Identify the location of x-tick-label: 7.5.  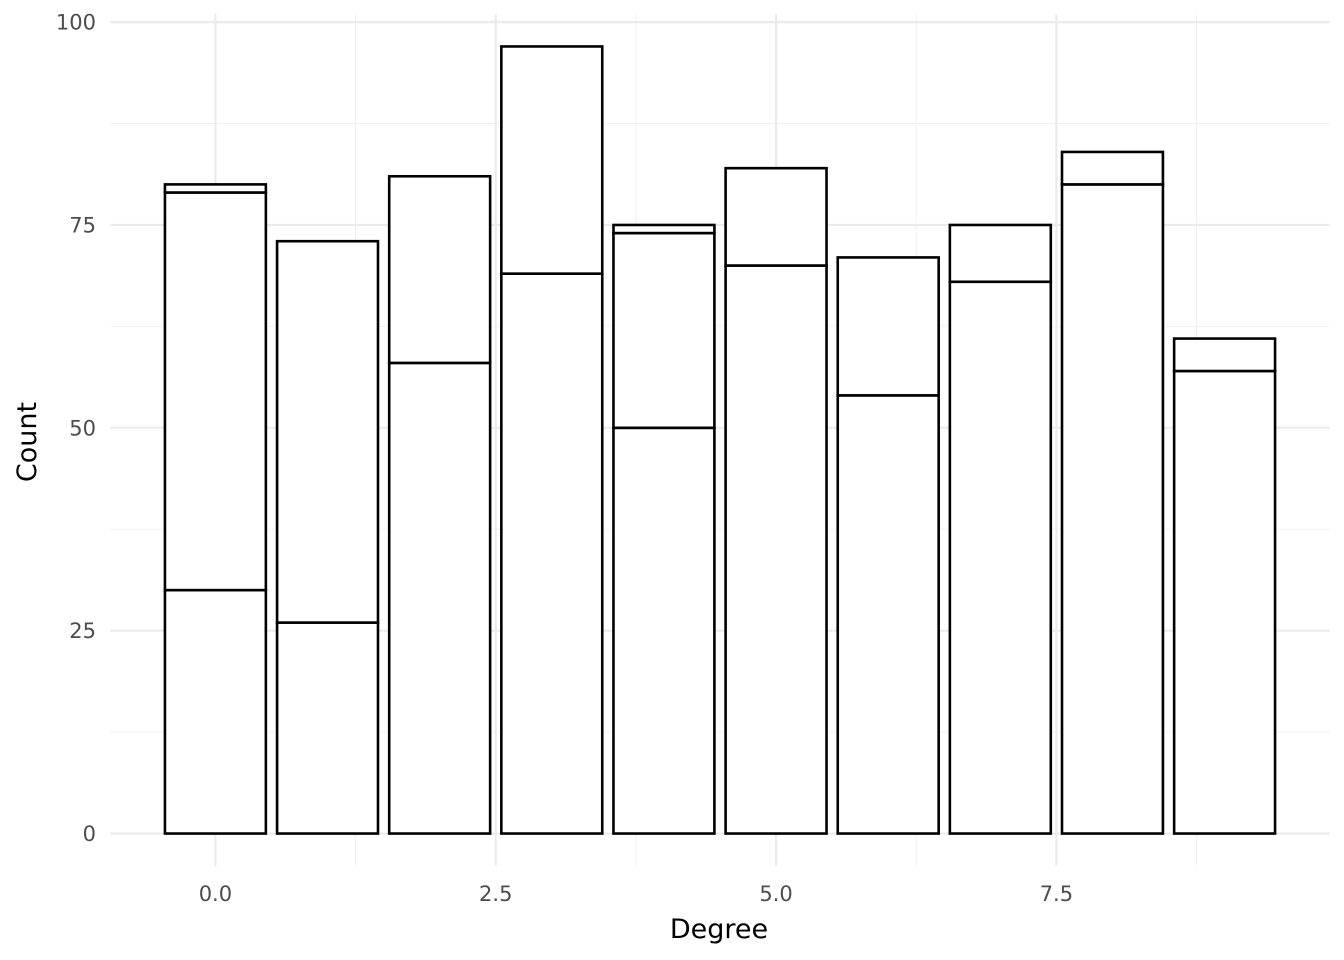
(1056, 894).